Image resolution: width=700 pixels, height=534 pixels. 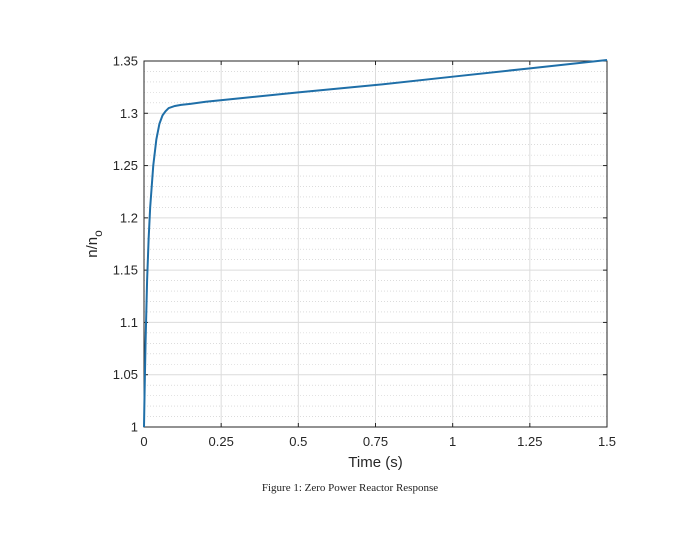 I want to click on x-tick-label: 0.75, so click(x=375, y=441).